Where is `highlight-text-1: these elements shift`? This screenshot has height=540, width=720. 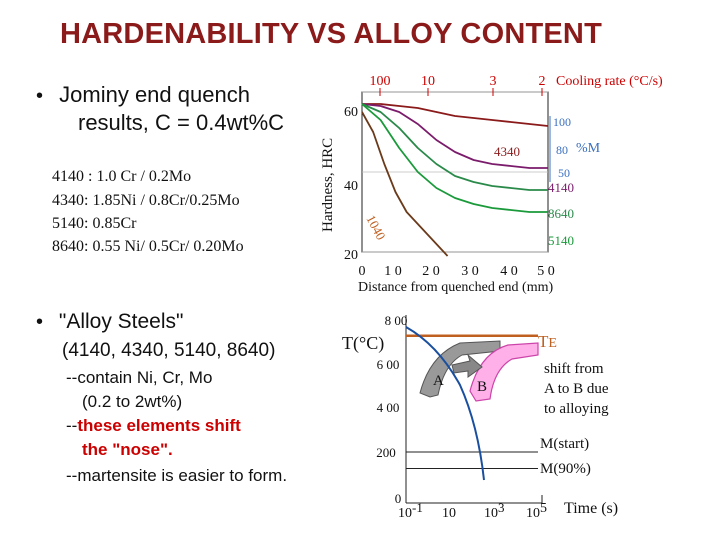 highlight-text-1: these elements shift is located at coordinates (159, 425).